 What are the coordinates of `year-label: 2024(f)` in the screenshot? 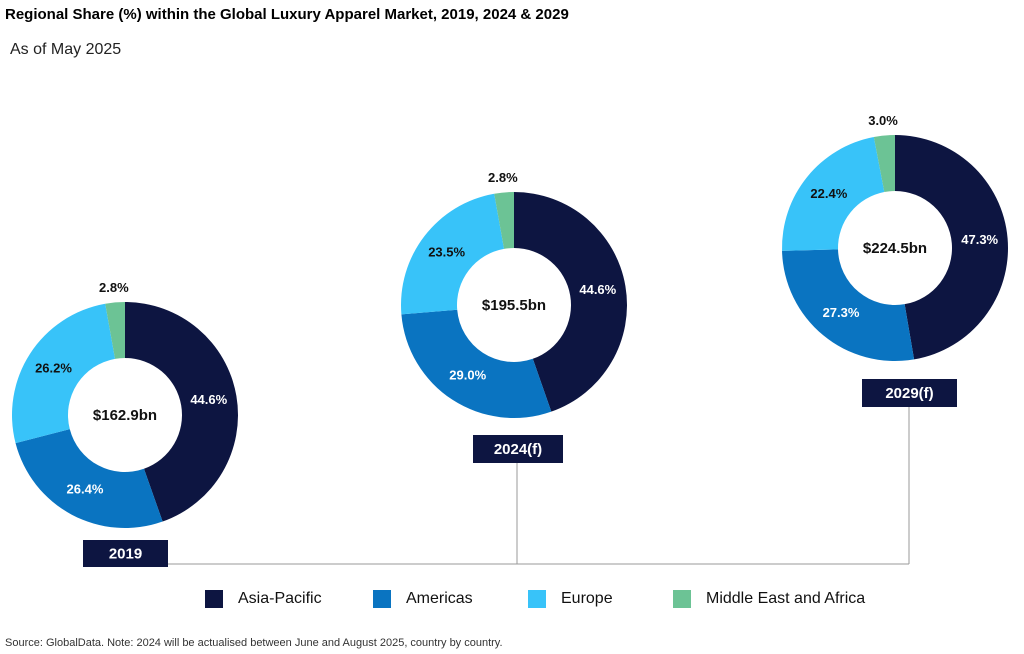 It's located at (518, 449).